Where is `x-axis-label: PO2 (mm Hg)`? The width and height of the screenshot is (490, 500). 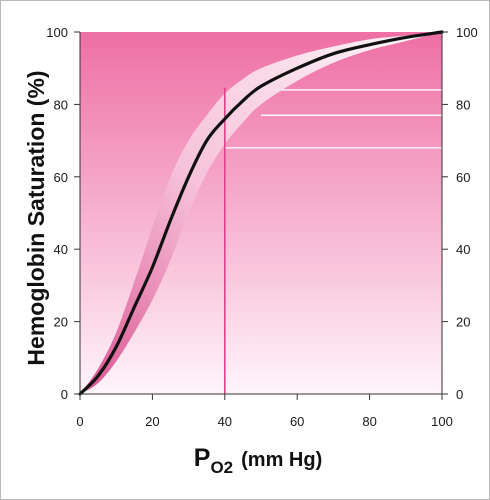
x-axis-label: PO2 (mm Hg) is located at coordinates (258, 460).